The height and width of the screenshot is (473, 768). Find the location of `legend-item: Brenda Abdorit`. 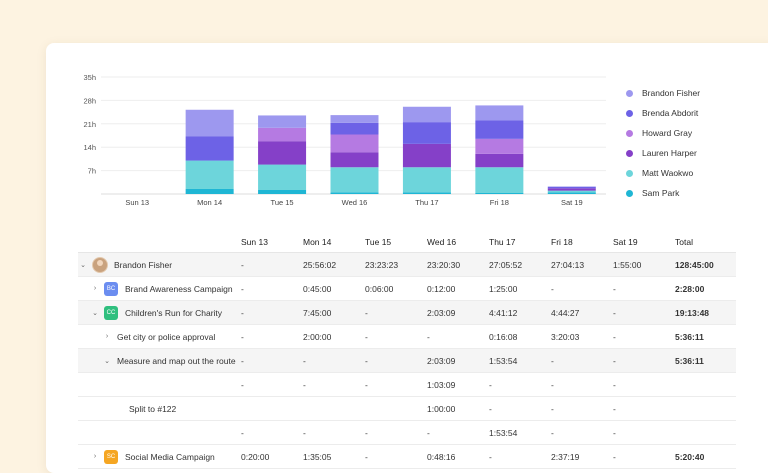

legend-item: Brenda Abdorit is located at coordinates (696, 113).